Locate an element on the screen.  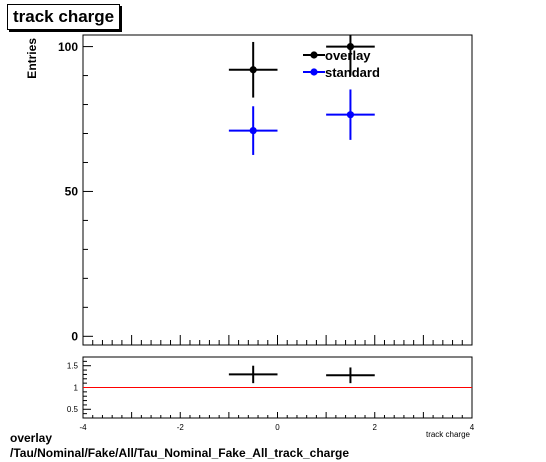
legend-label: overlay is located at coordinates (348, 55).